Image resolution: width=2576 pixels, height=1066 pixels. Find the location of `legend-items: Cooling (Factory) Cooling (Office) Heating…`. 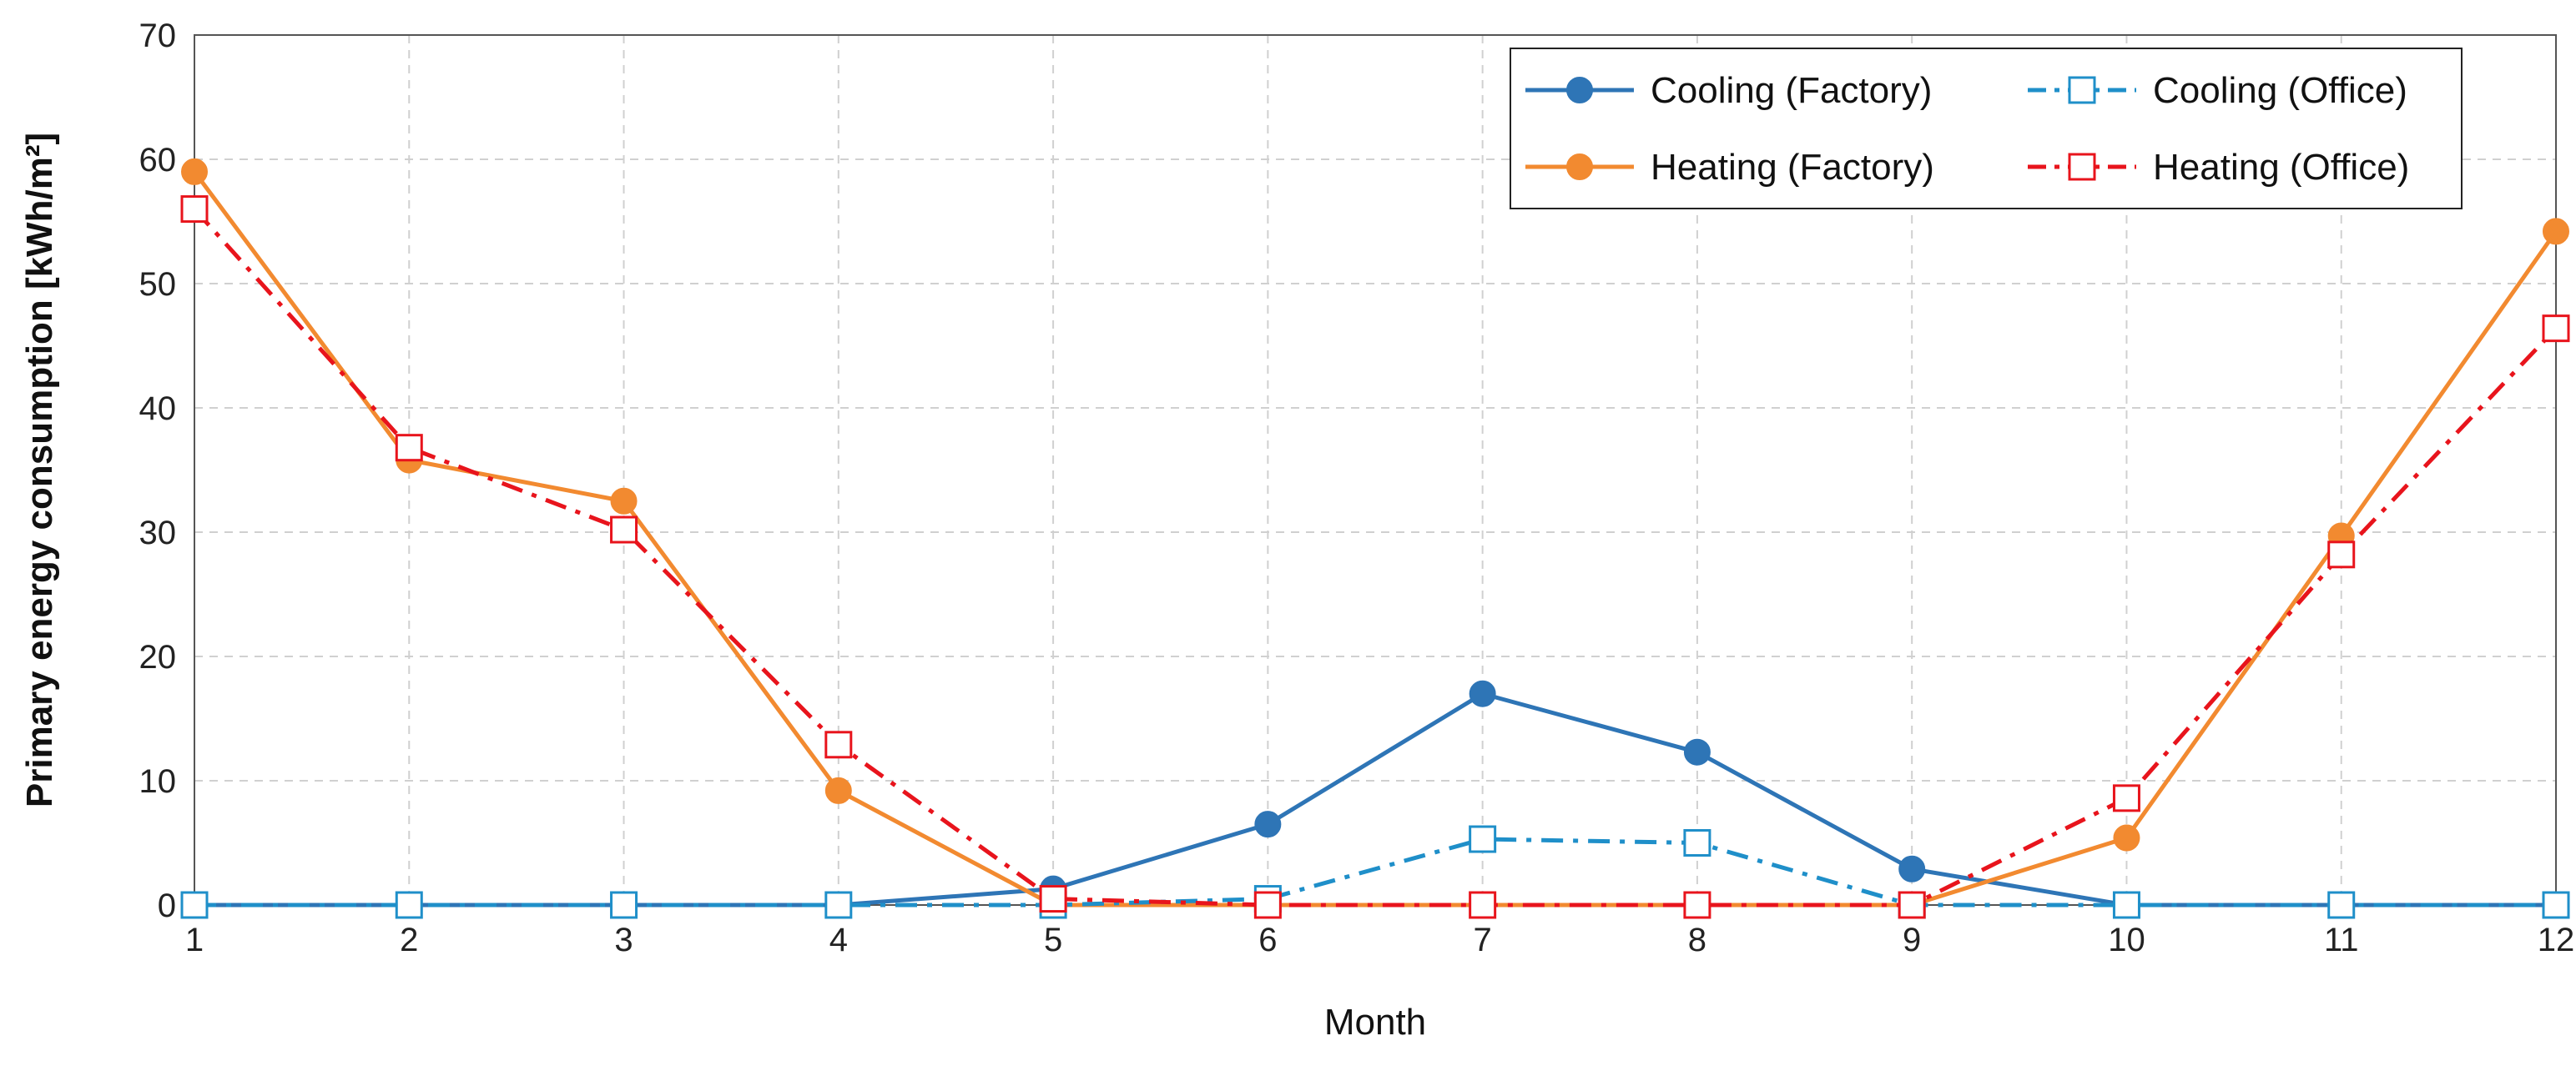

legend-items: Cooling (Factory) Cooling (Office) Heating… is located at coordinates (1967, 129).